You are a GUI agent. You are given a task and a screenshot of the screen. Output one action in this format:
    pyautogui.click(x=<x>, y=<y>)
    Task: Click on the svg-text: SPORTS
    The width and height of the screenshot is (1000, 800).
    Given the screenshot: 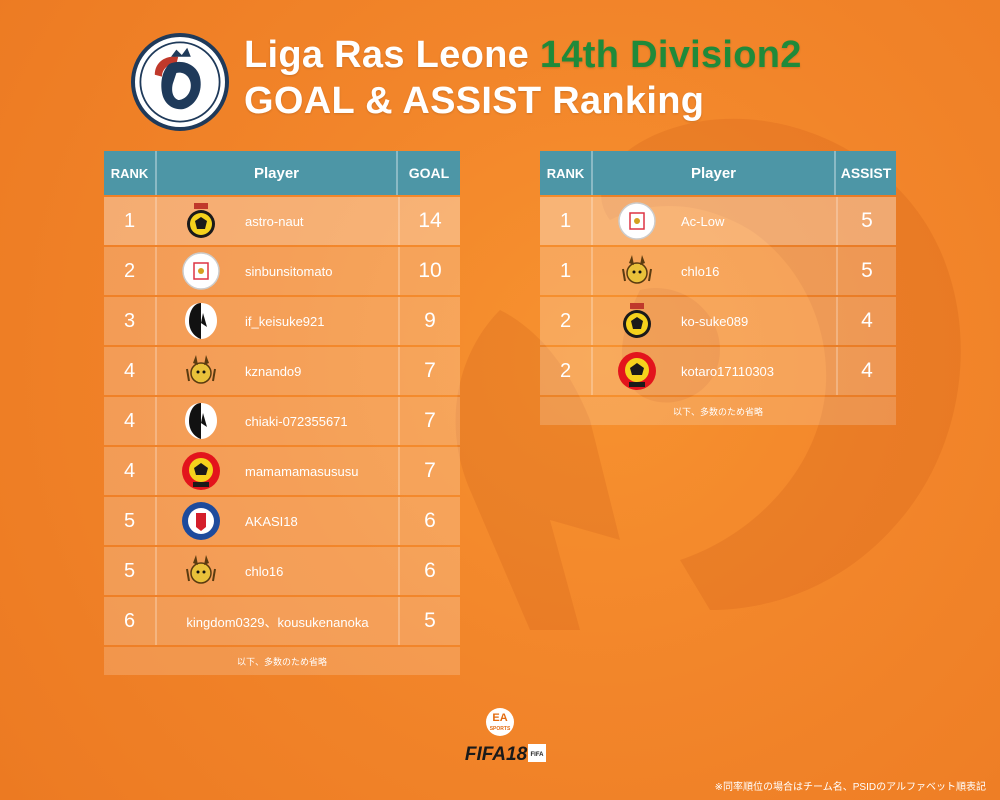 What is the action you would take?
    pyautogui.click(x=500, y=729)
    